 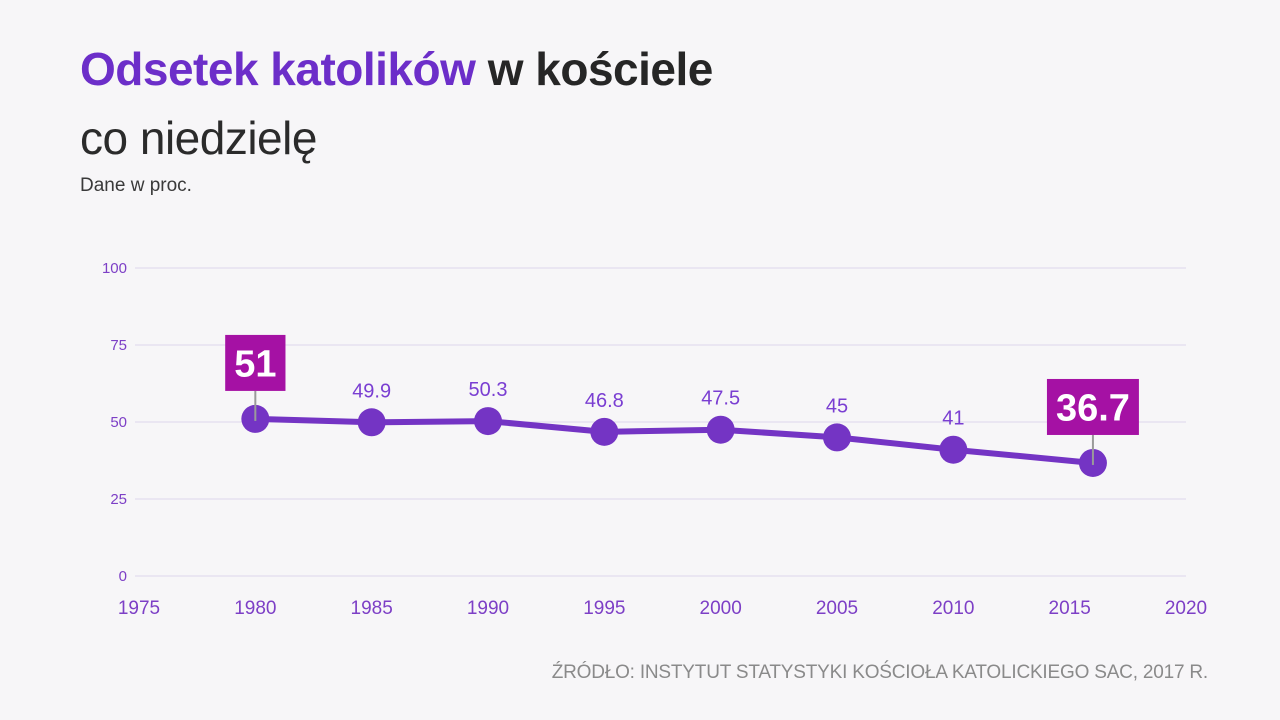 What do you see at coordinates (488, 608) in the screenshot?
I see `x-axis-tick-label: 1990` at bounding box center [488, 608].